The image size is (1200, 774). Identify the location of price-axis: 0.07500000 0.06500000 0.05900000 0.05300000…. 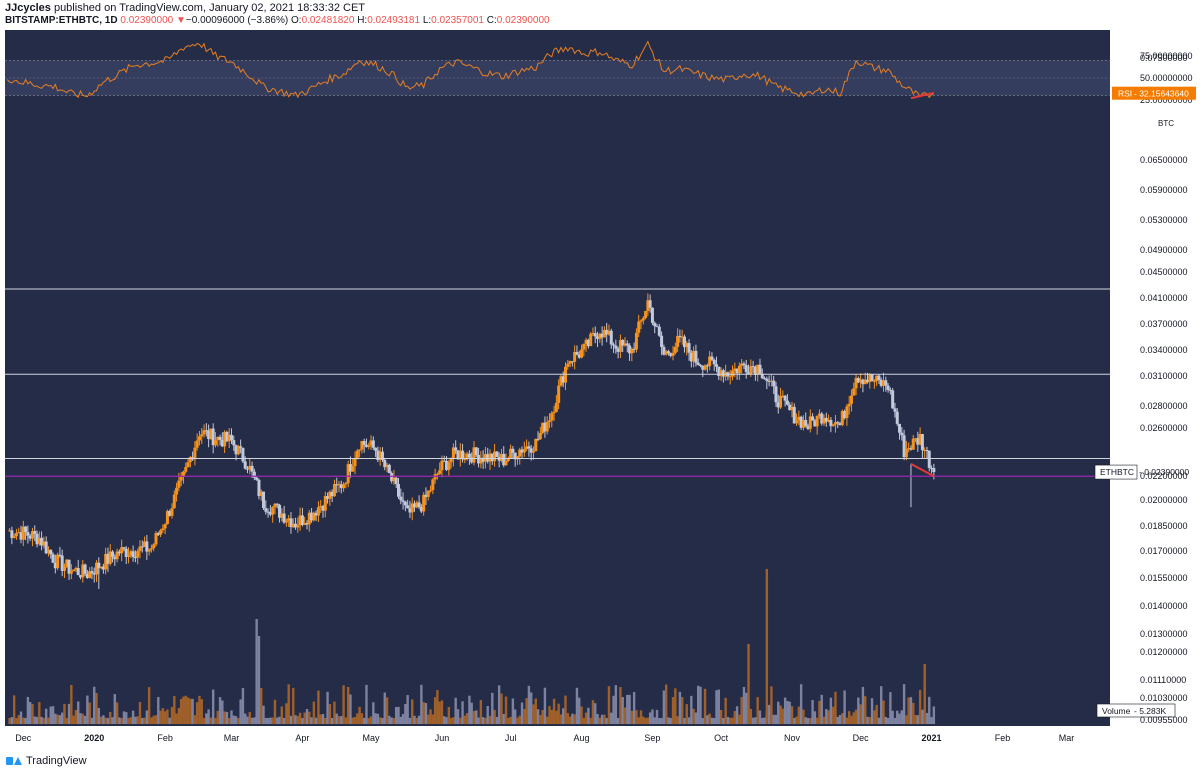
(1141, 389).